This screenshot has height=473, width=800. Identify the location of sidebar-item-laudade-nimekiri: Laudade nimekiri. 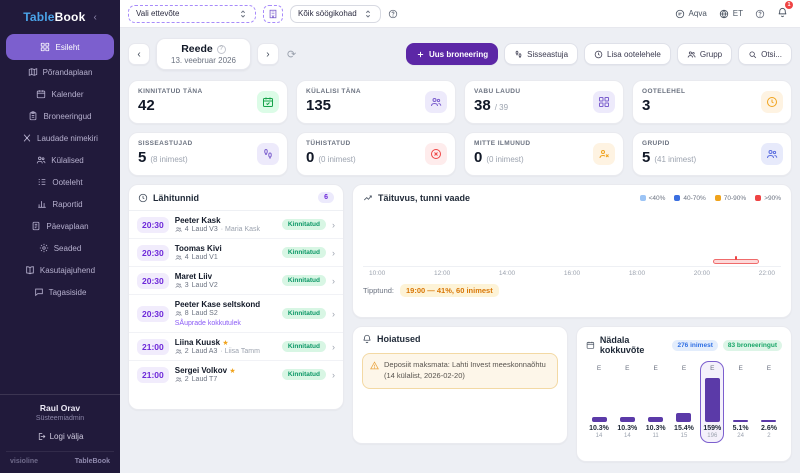
(60, 138).